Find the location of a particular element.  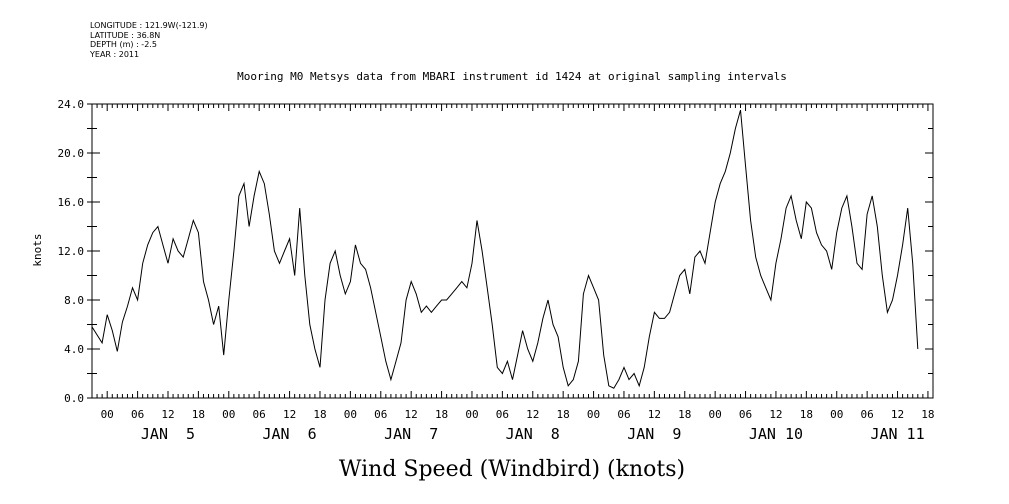

day-label: JAN 6 is located at coordinates (289, 434).